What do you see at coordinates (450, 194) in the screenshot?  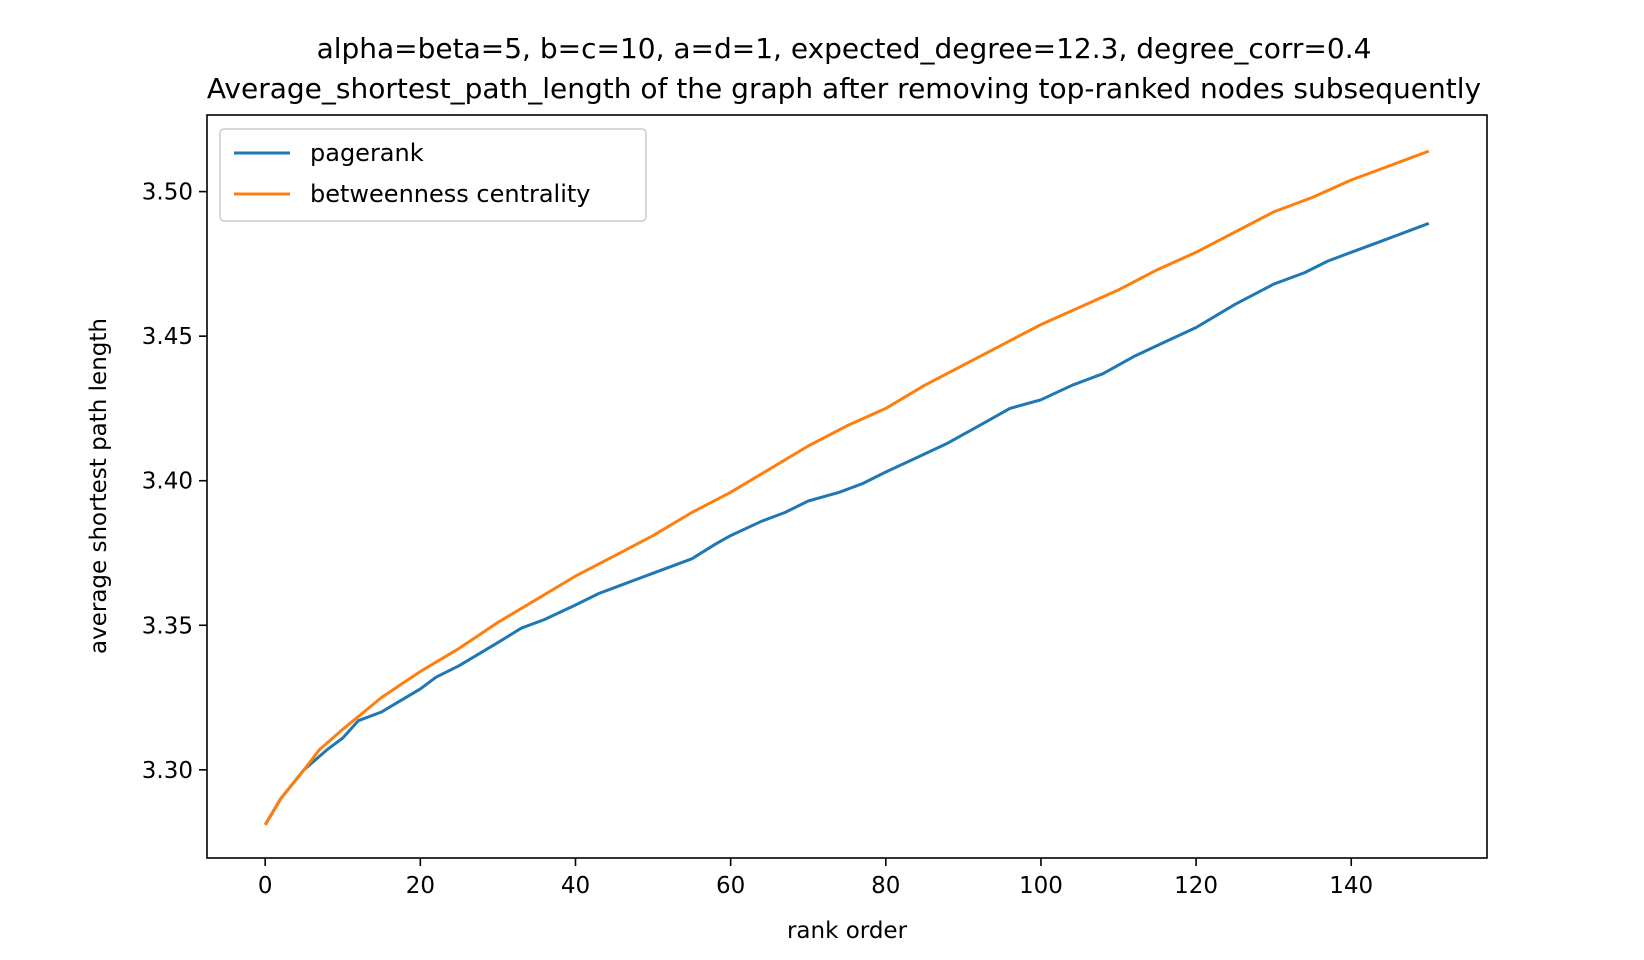 I see `legend-label-betweenness-centrality: betweenness centrality` at bounding box center [450, 194].